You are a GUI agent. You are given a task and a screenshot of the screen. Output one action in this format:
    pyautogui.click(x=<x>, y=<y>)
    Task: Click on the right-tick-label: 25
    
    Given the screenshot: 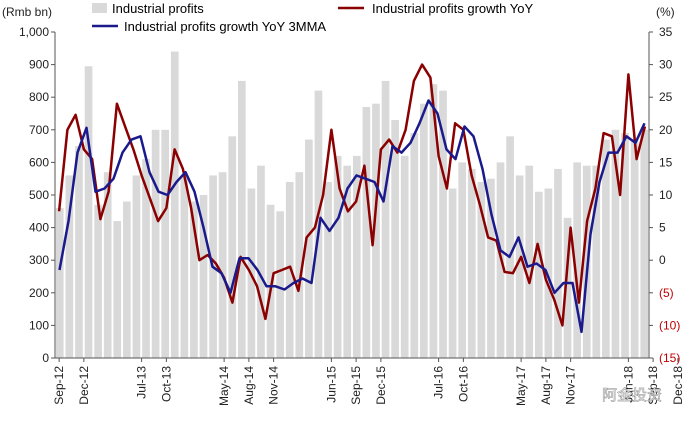 What is the action you would take?
    pyautogui.click(x=666, y=97)
    